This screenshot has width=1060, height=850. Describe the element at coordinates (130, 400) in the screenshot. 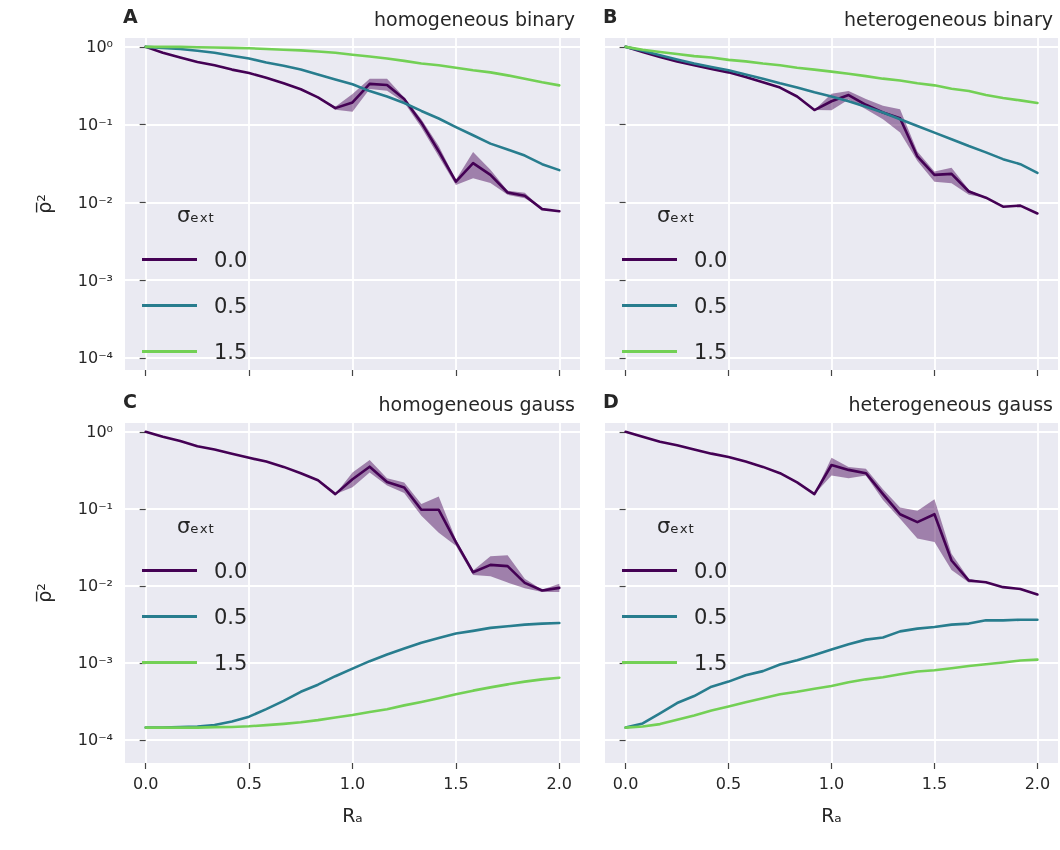

I see `text: C` at that location.